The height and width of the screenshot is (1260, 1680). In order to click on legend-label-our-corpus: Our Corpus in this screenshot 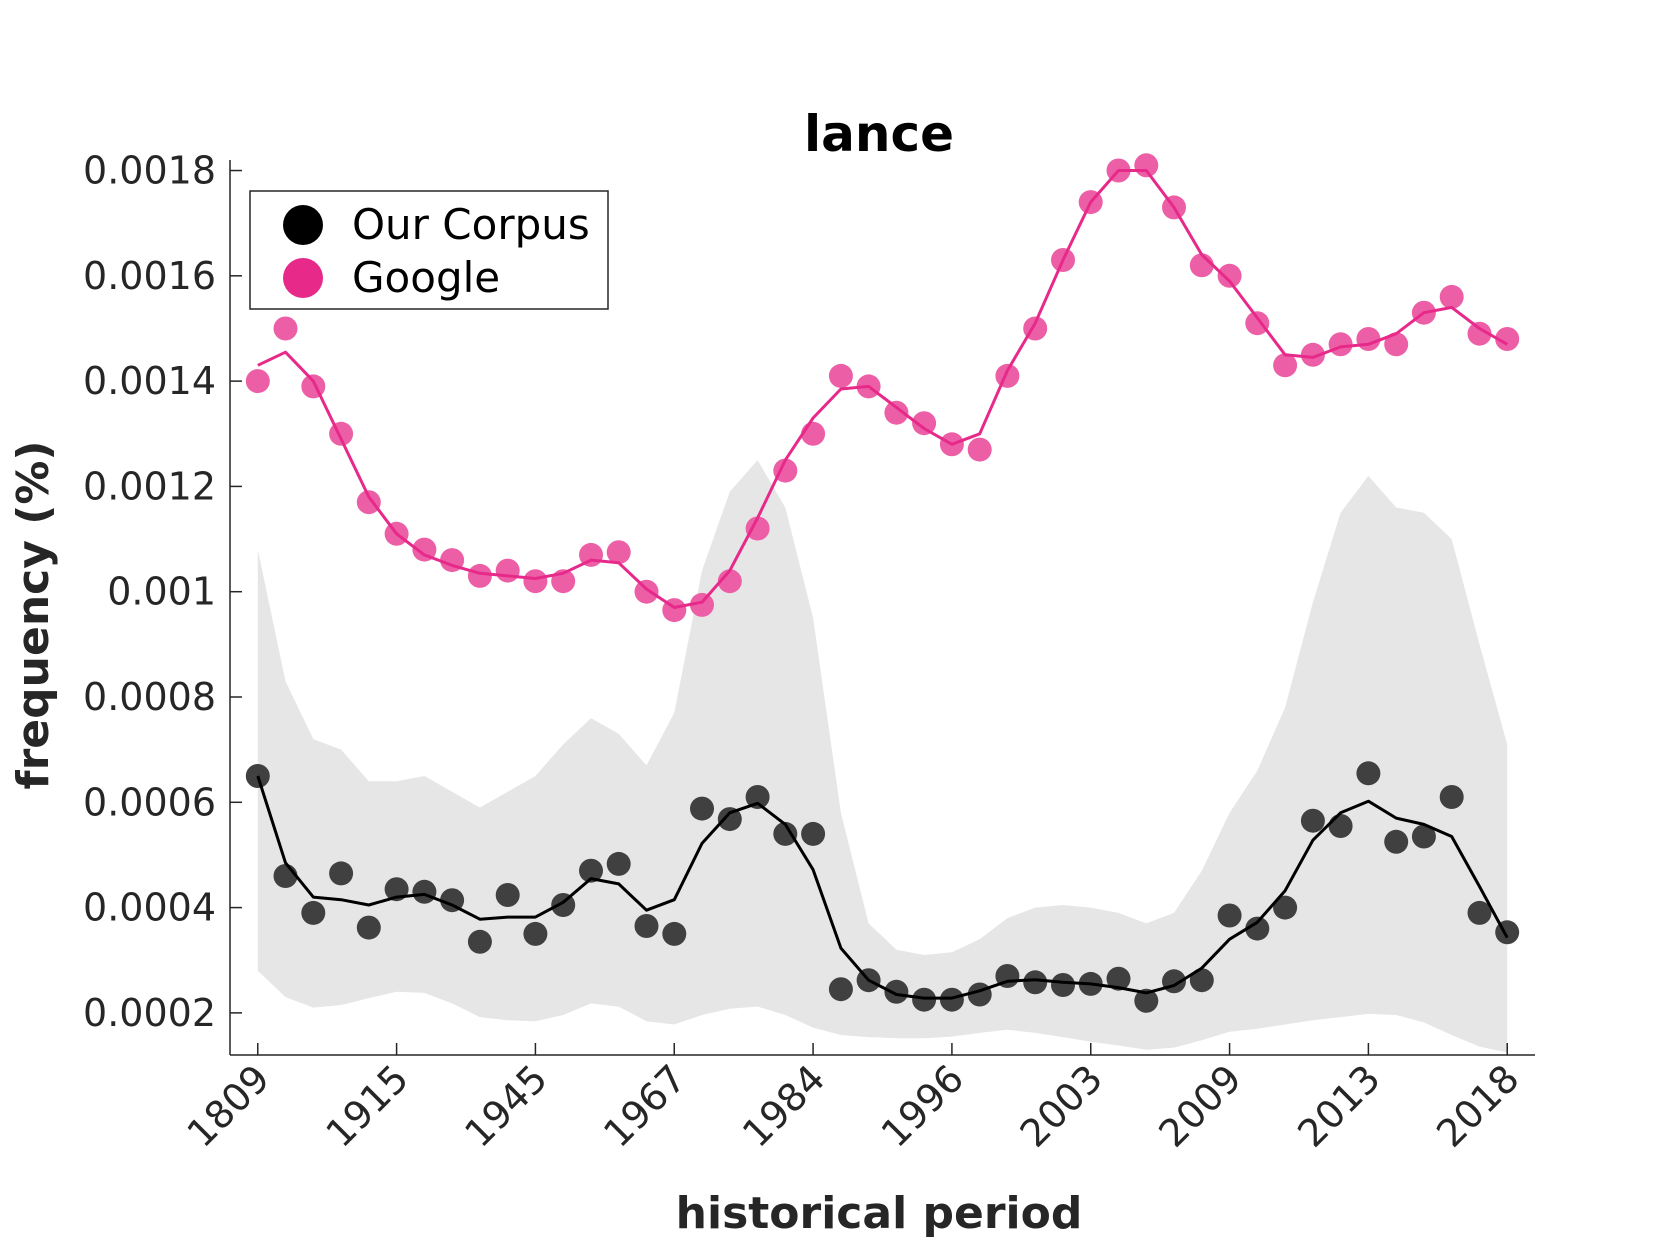, I will do `click(471, 224)`.